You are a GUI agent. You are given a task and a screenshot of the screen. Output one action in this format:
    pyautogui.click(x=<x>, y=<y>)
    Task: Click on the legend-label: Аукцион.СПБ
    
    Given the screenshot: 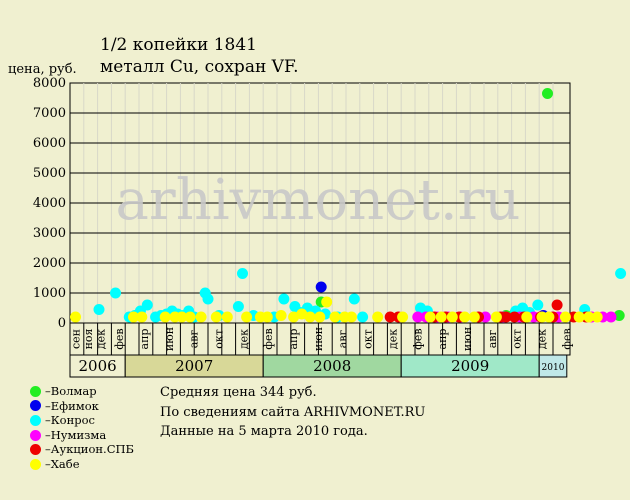 What is the action you would take?
    pyautogui.click(x=92, y=449)
    